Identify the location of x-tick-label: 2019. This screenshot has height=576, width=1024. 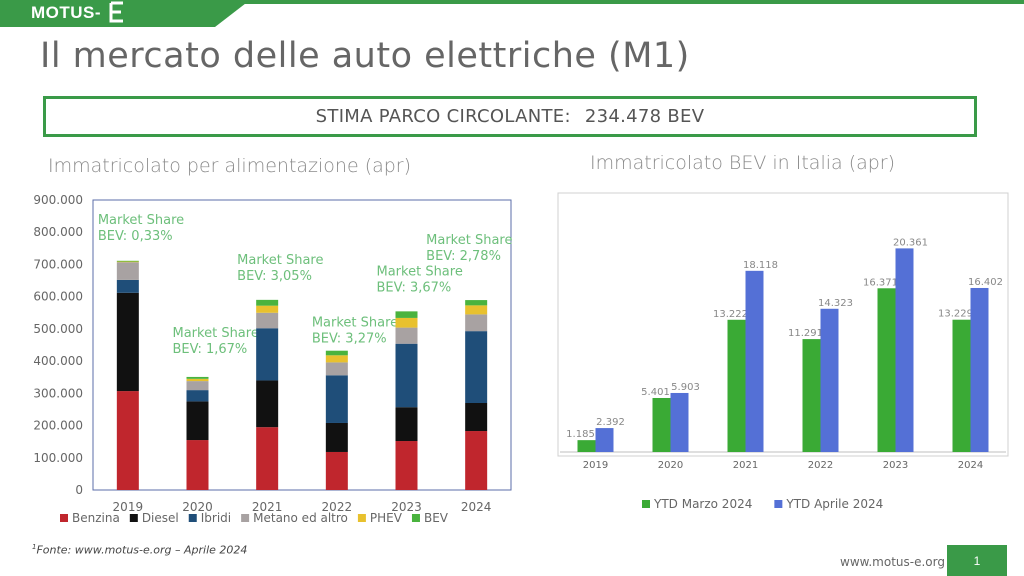
(595, 465).